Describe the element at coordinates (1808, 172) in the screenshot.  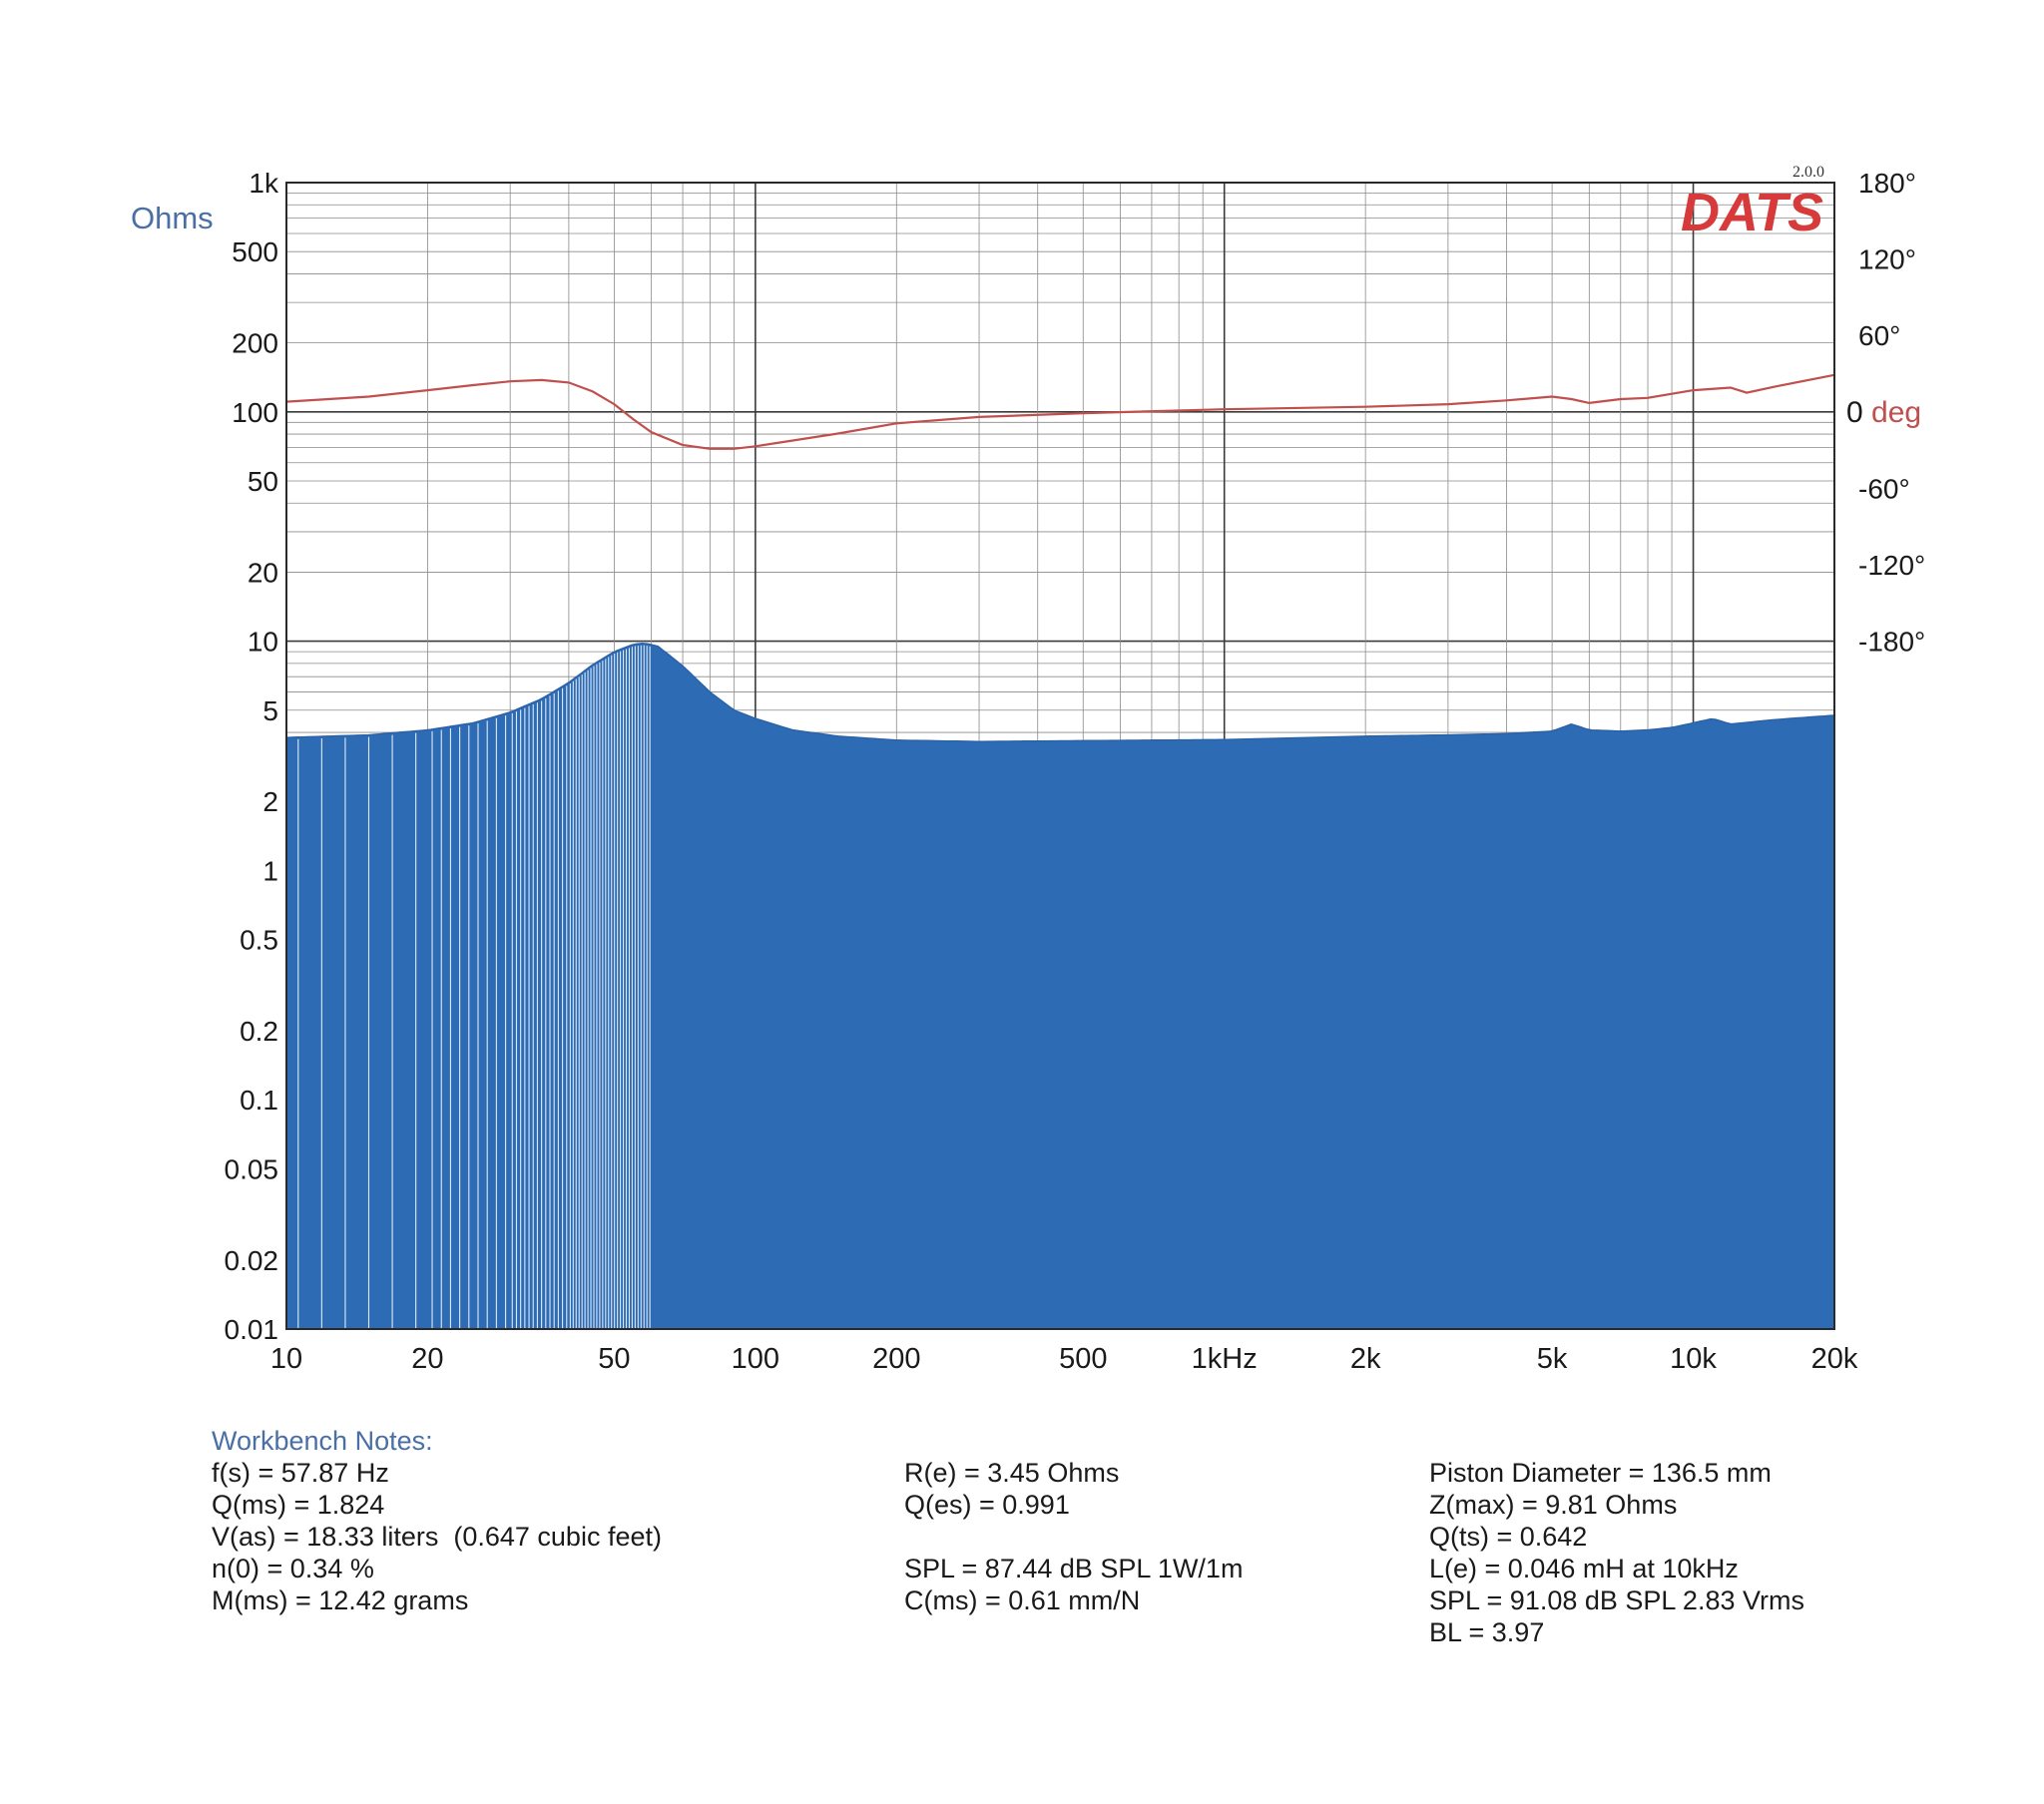
I see `version-label: 2.0.0` at that location.